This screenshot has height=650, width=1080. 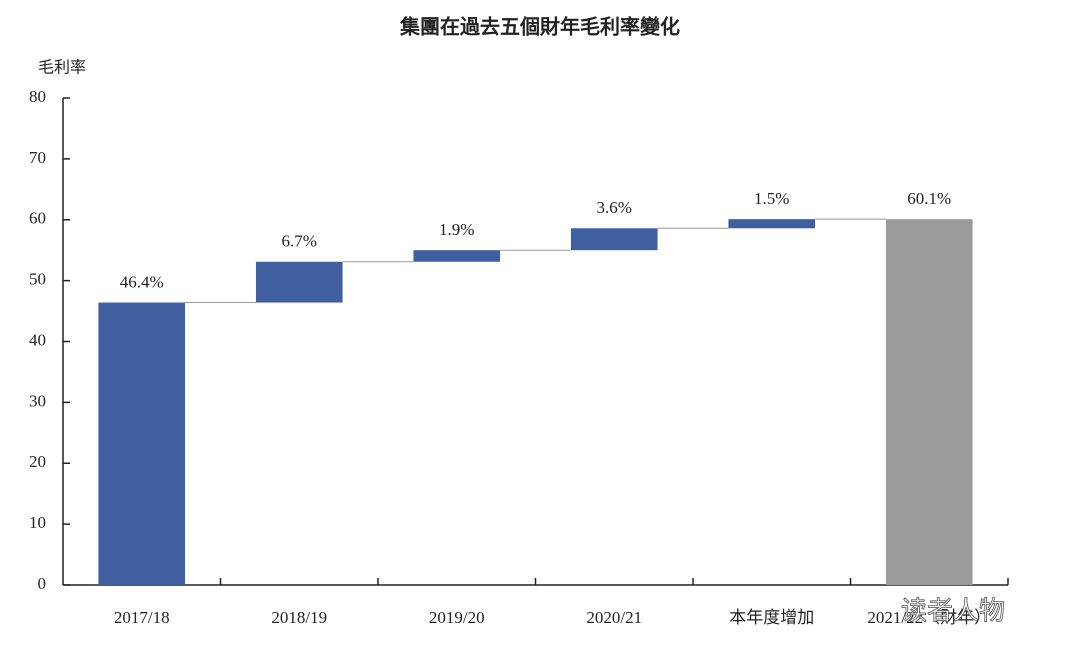 What do you see at coordinates (37, 339) in the screenshot?
I see `y-tick-label: 40` at bounding box center [37, 339].